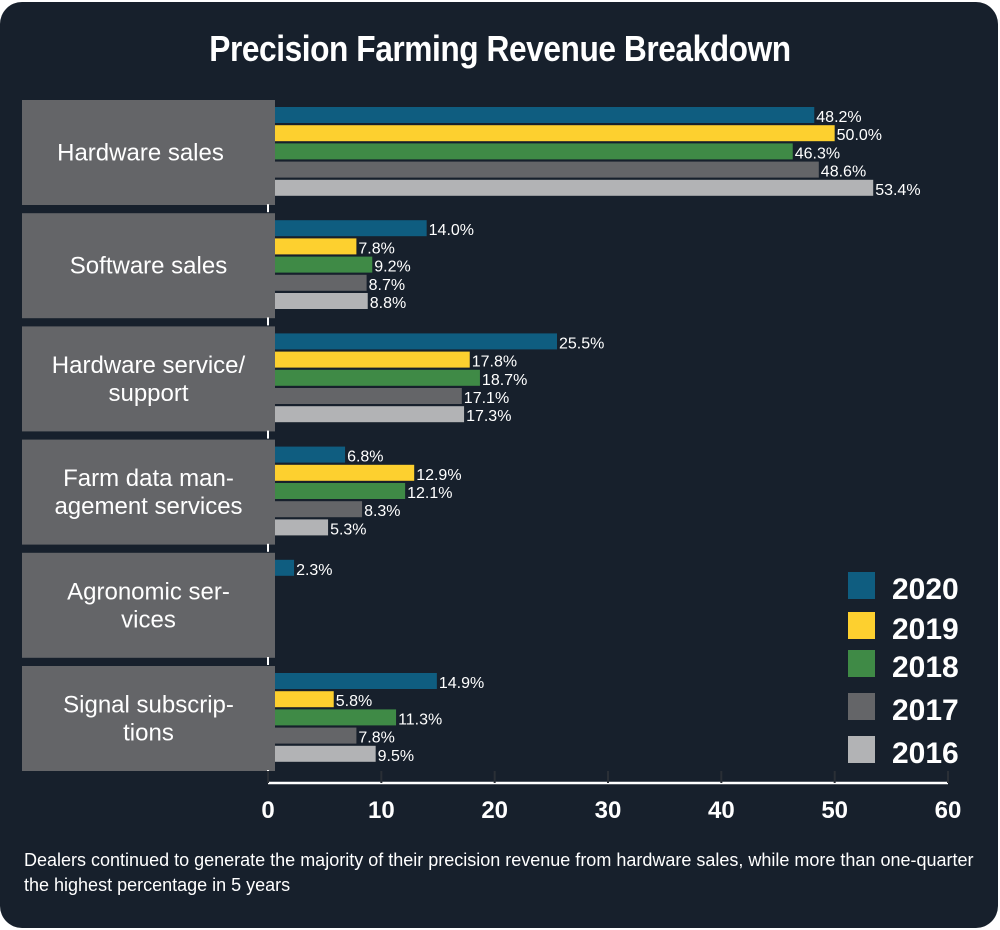 Image resolution: width=1000 pixels, height=930 pixels. Describe the element at coordinates (451, 230) in the screenshot. I see `value-label: 14.0%` at that location.